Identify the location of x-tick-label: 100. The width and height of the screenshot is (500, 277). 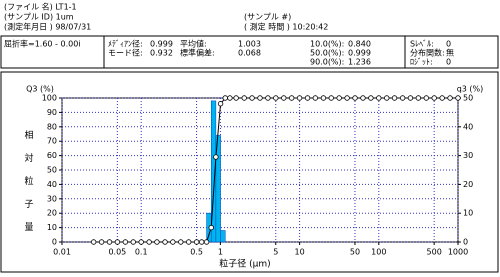
(378, 252).